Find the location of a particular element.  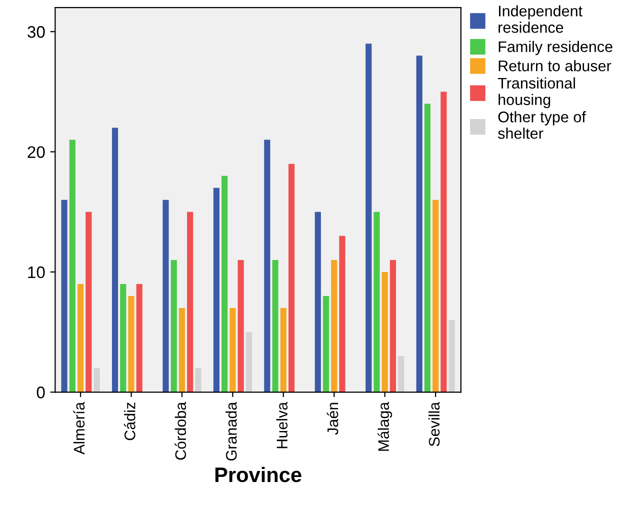

x-tick-label: Málaga is located at coordinates (385, 426).